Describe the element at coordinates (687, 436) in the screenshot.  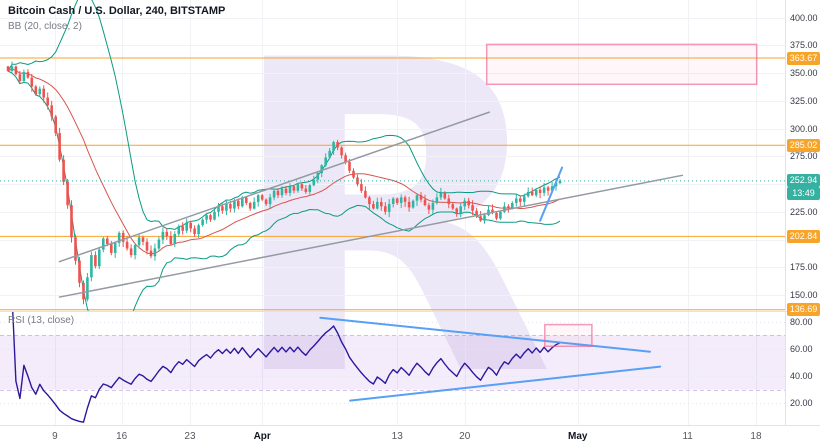
I see `time-label: 11` at that location.